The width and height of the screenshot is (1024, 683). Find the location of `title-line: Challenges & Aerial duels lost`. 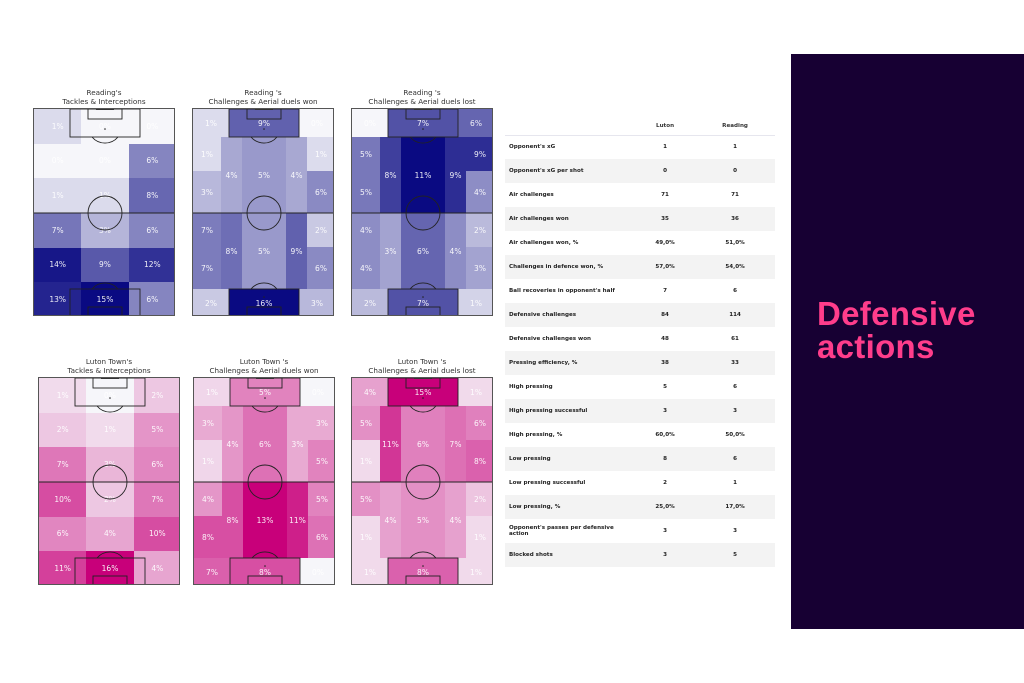

title-line: Challenges & Aerial duels lost is located at coordinates (422, 101).